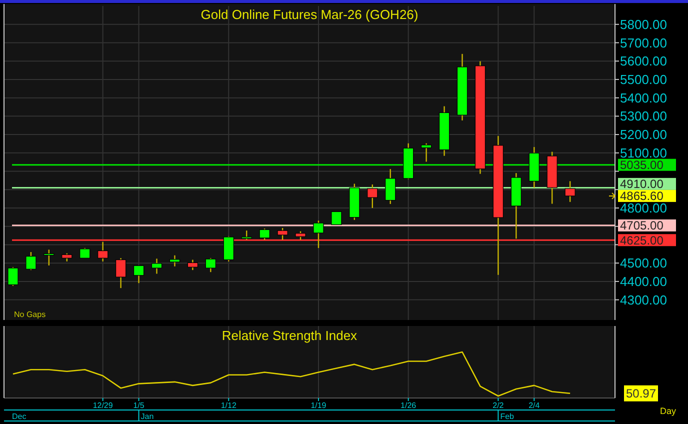  What do you see at coordinates (641, 393) in the screenshot?
I see `text: 50.97` at bounding box center [641, 393].